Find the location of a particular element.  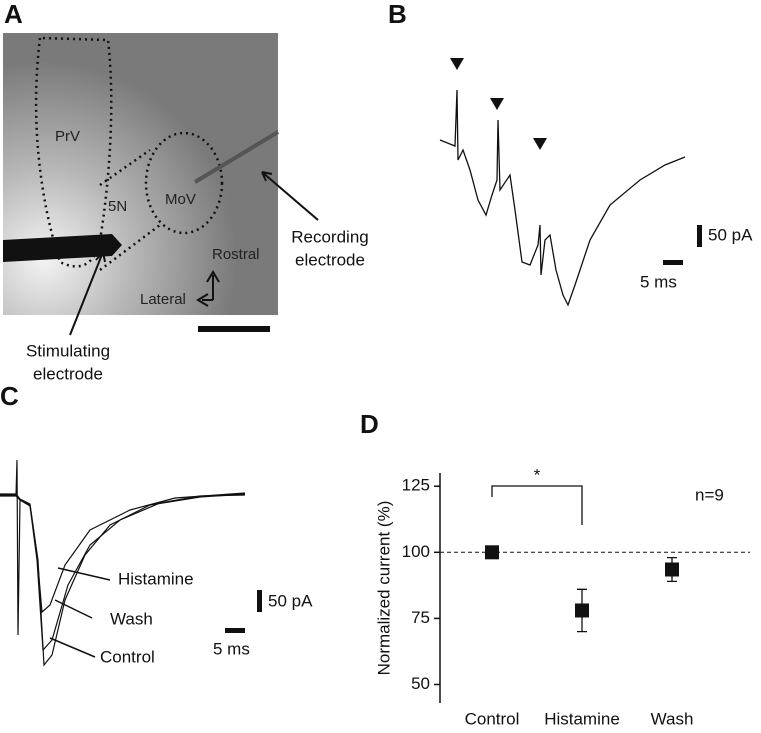

y-tick-label: 50 is located at coordinates (420, 683).